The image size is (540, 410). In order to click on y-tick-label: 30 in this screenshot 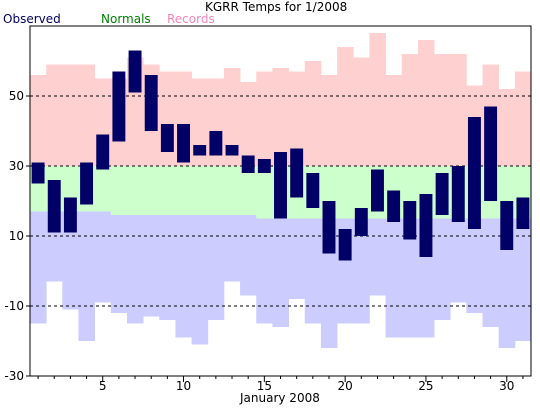, I will do `click(16, 166)`.